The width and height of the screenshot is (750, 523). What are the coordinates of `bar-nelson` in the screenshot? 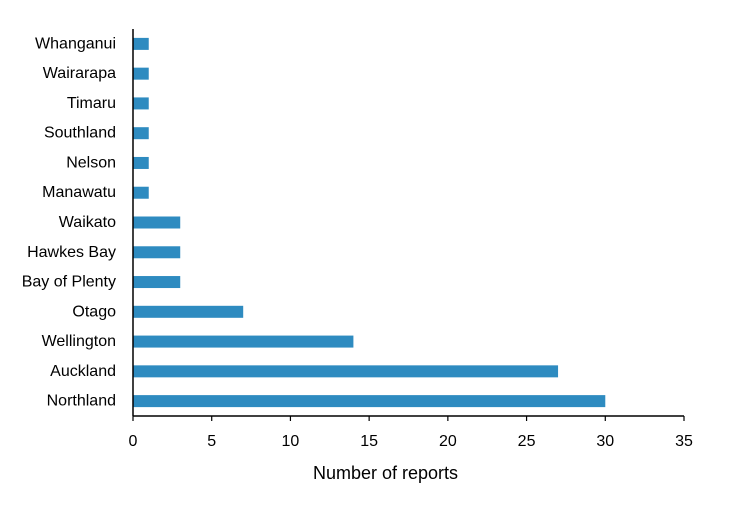 It's located at (141, 162).